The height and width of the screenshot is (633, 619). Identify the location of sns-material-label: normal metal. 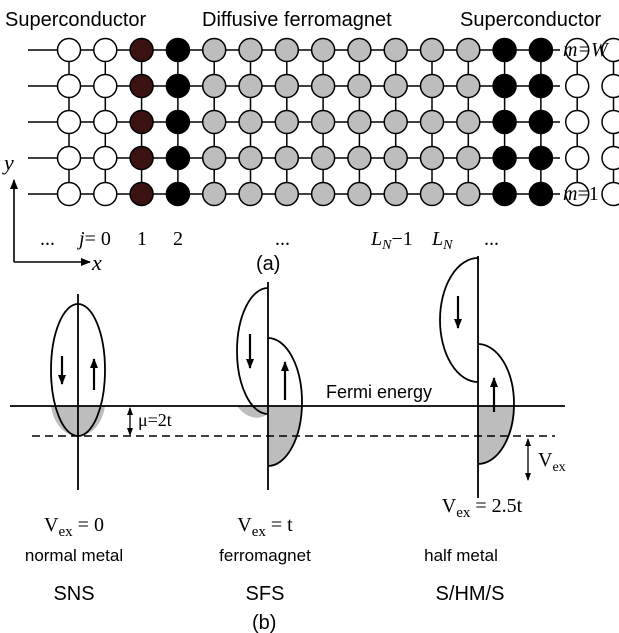
(74, 555).